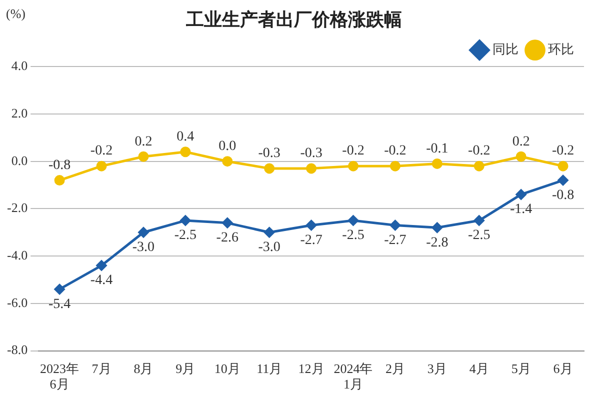  I want to click on data-label: 0.0, so click(227, 146).